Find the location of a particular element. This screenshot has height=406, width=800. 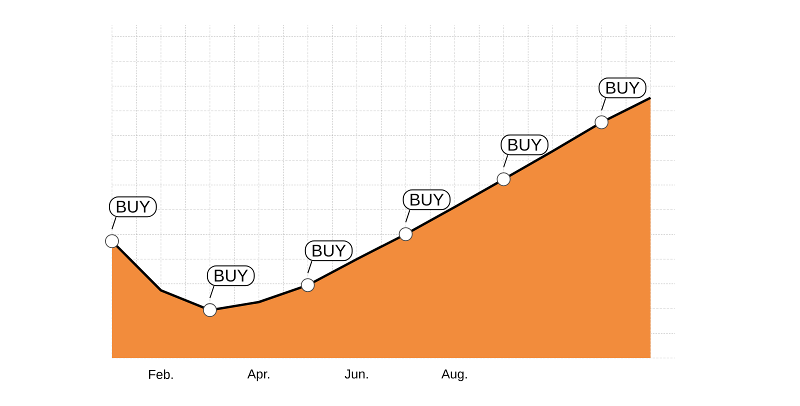

x-tick-label: Apr. is located at coordinates (258, 376).